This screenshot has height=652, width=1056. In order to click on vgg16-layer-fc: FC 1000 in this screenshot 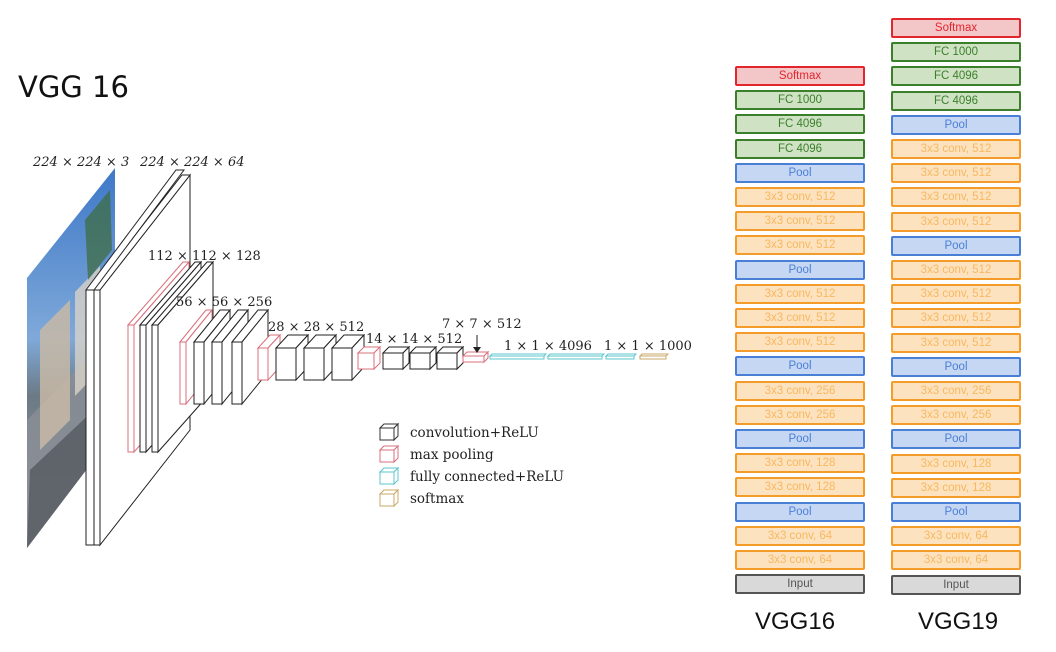, I will do `click(800, 100)`.